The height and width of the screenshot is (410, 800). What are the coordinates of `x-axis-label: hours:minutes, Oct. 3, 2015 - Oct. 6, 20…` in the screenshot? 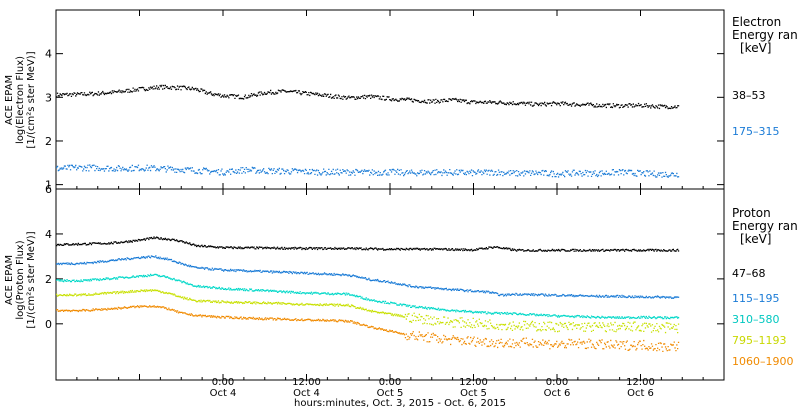 It's located at (400, 403).